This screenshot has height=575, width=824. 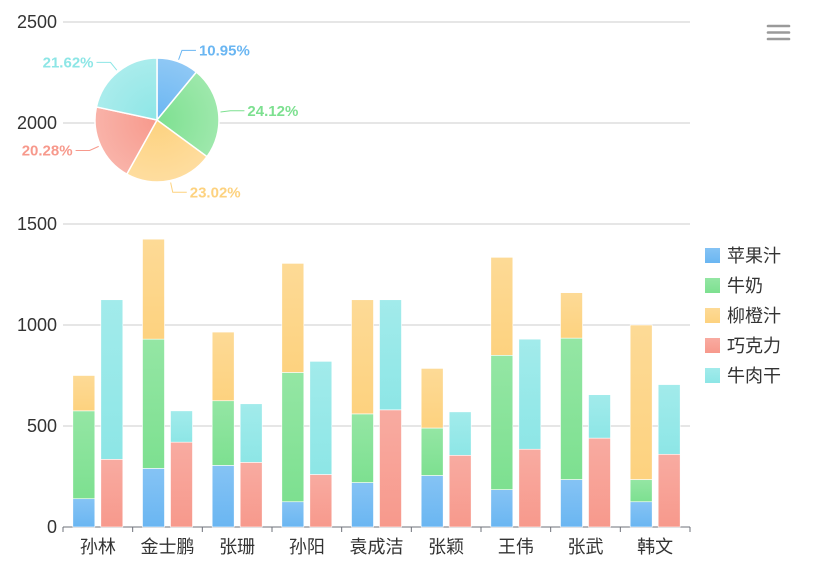 I want to click on y-axis: 0 500 1000 1500 2000 2500, so click(x=37, y=274).